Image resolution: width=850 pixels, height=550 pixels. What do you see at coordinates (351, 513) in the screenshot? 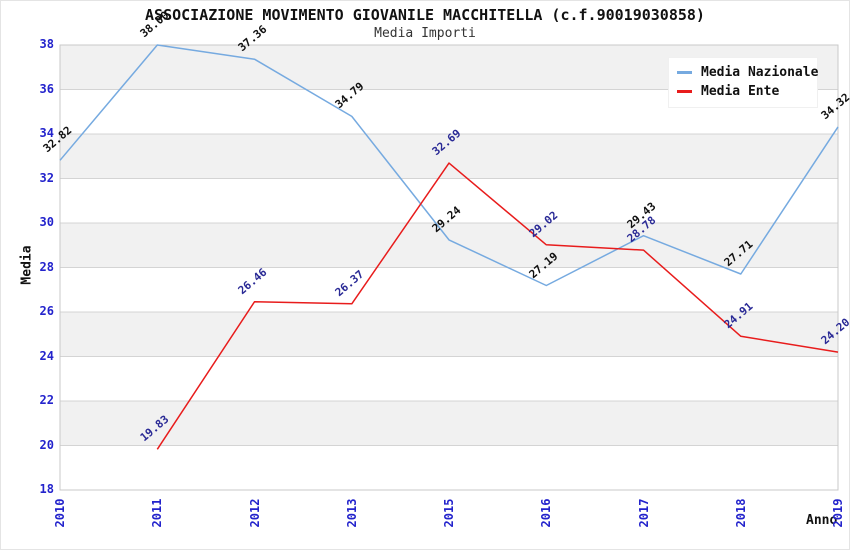
I see `x-axis-tick-label: 2013` at bounding box center [351, 513].